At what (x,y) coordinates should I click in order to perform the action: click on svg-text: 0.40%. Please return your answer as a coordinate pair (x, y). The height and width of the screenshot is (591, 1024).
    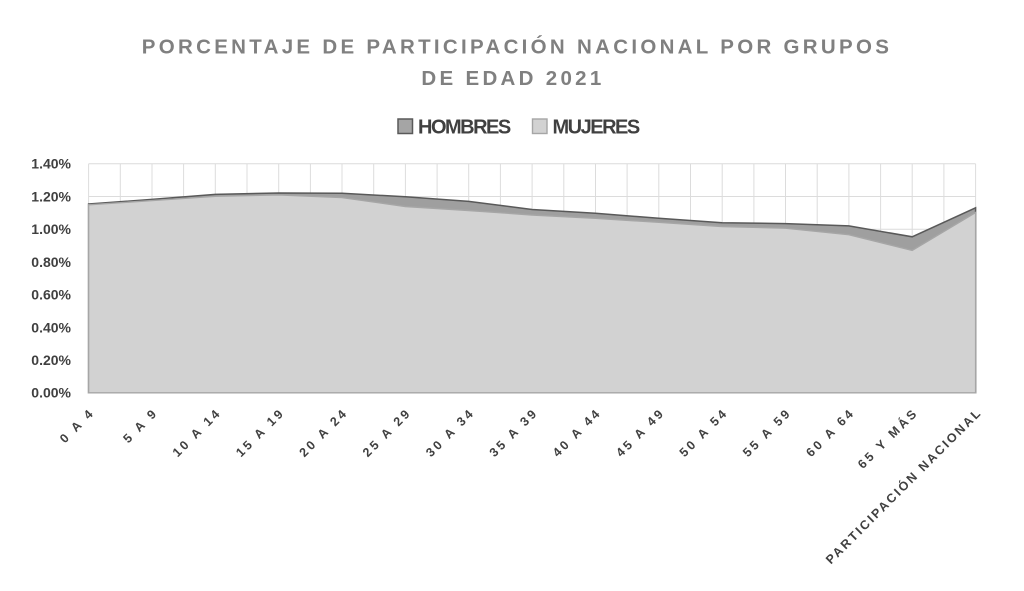
    Looking at the image, I should click on (51, 327).